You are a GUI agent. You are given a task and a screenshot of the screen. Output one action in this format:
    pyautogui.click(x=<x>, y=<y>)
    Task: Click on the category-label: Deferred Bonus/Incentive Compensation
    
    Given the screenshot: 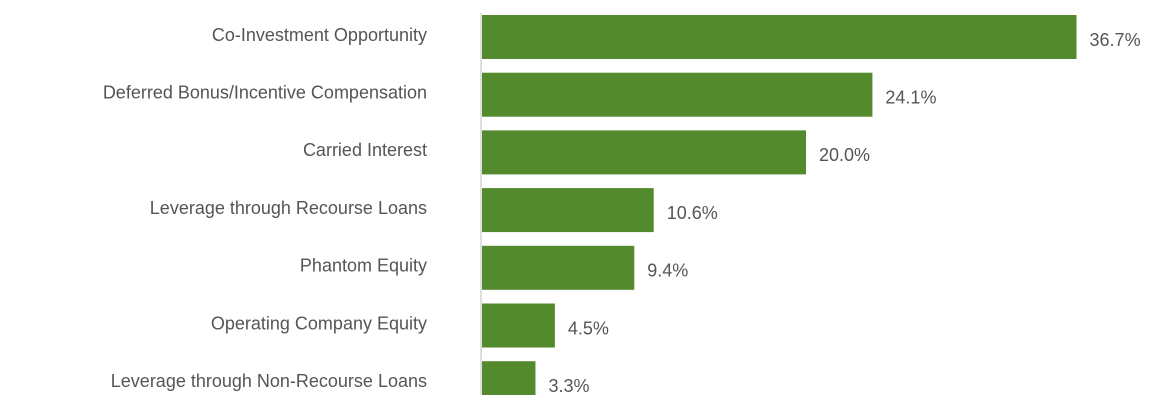 What is the action you would take?
    pyautogui.click(x=265, y=92)
    